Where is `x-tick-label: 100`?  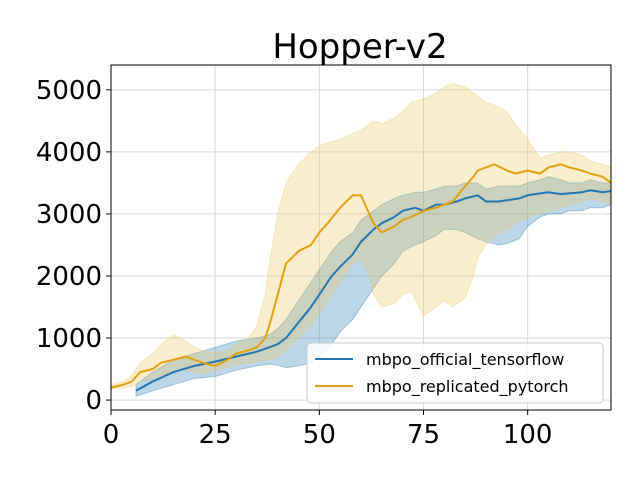 x-tick-label: 100 is located at coordinates (528, 435).